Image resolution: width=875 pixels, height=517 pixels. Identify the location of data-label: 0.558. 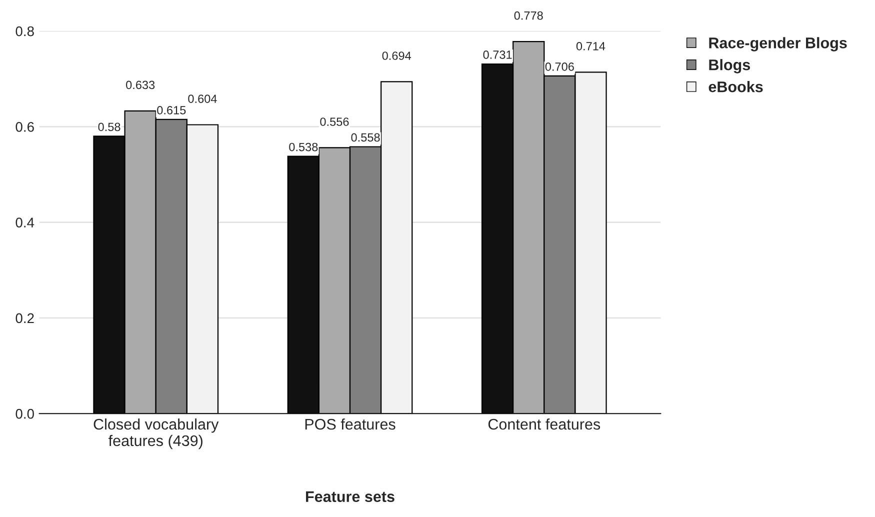
(365, 137).